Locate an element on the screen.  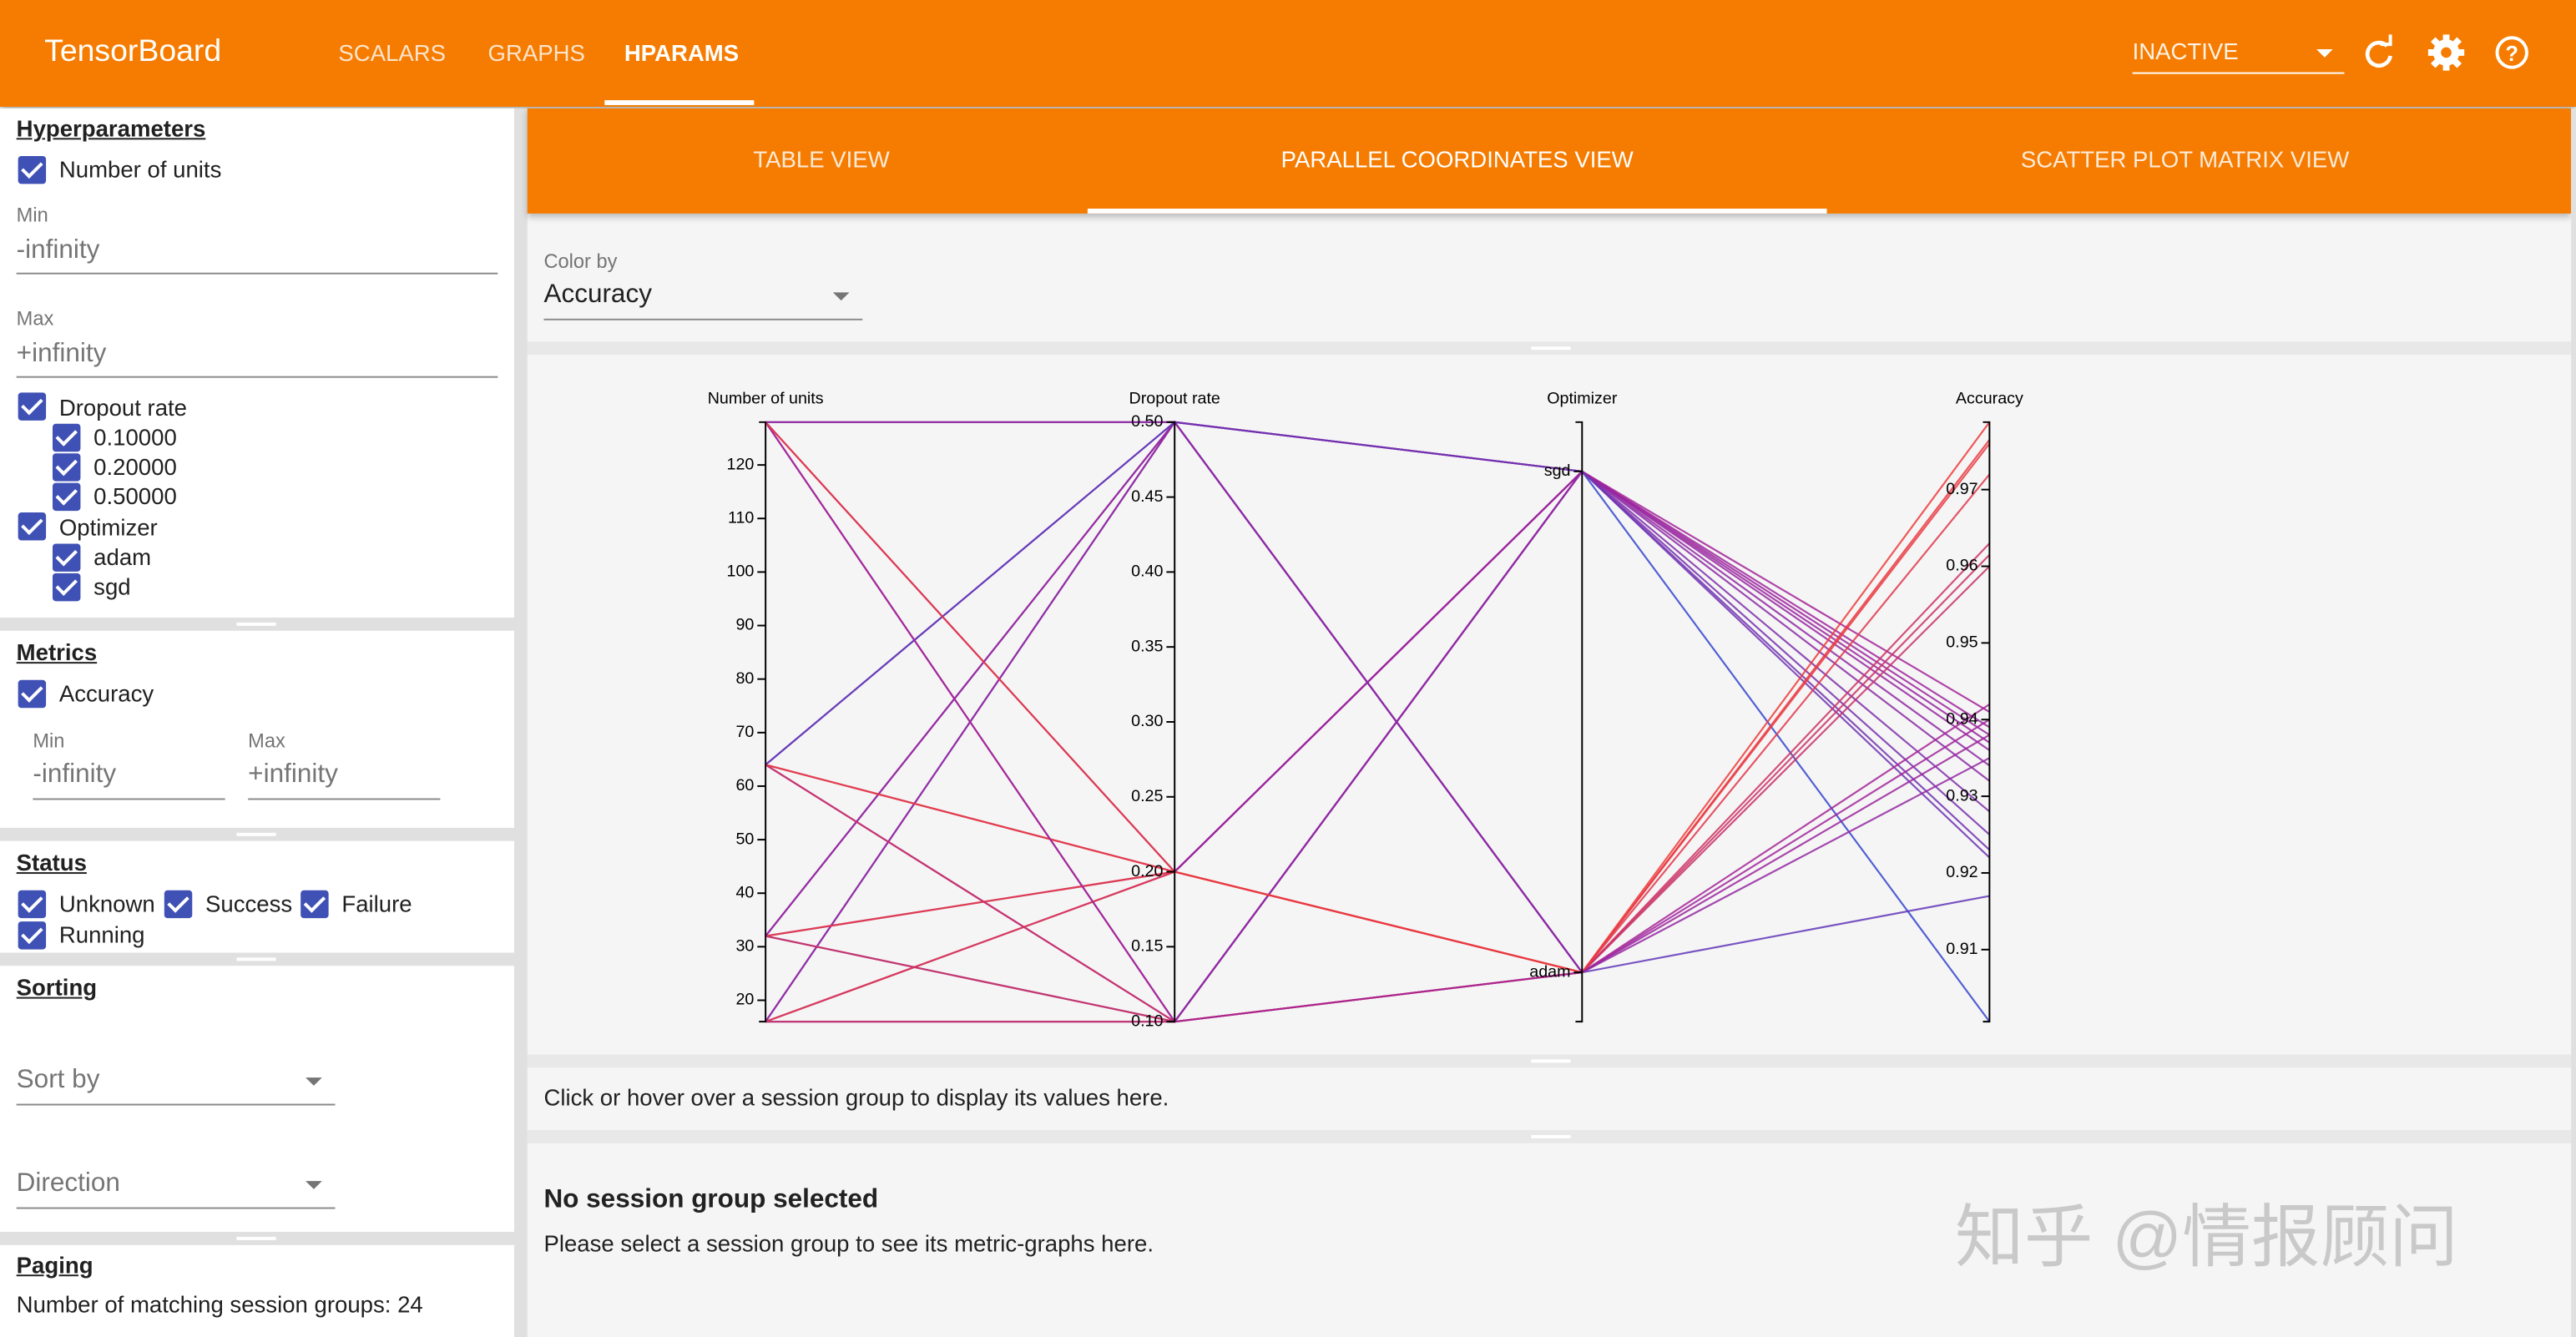
details-title: No session group selected is located at coordinates (711, 1199).